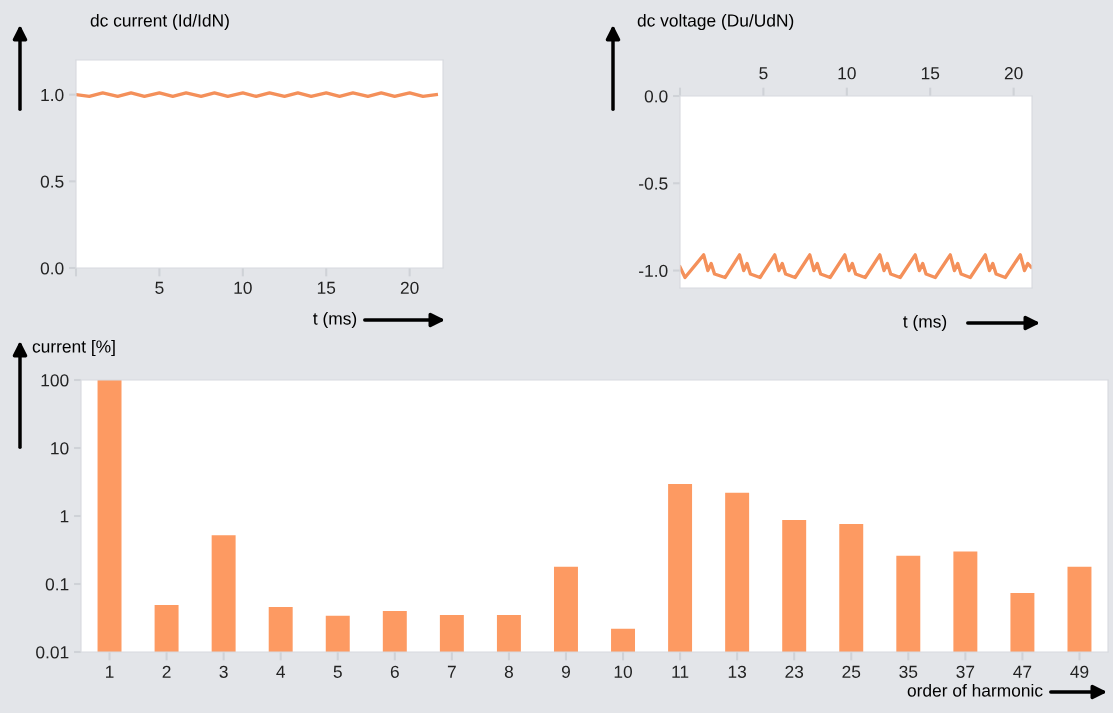 The width and height of the screenshot is (1113, 713). What do you see at coordinates (508, 671) in the screenshot?
I see `x-tick-label: 8` at bounding box center [508, 671].